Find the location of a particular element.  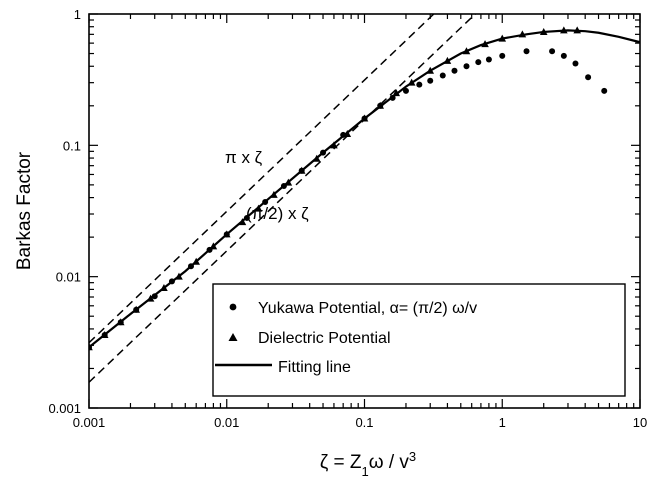

x-tick-label: 0.1 is located at coordinates (364, 422).